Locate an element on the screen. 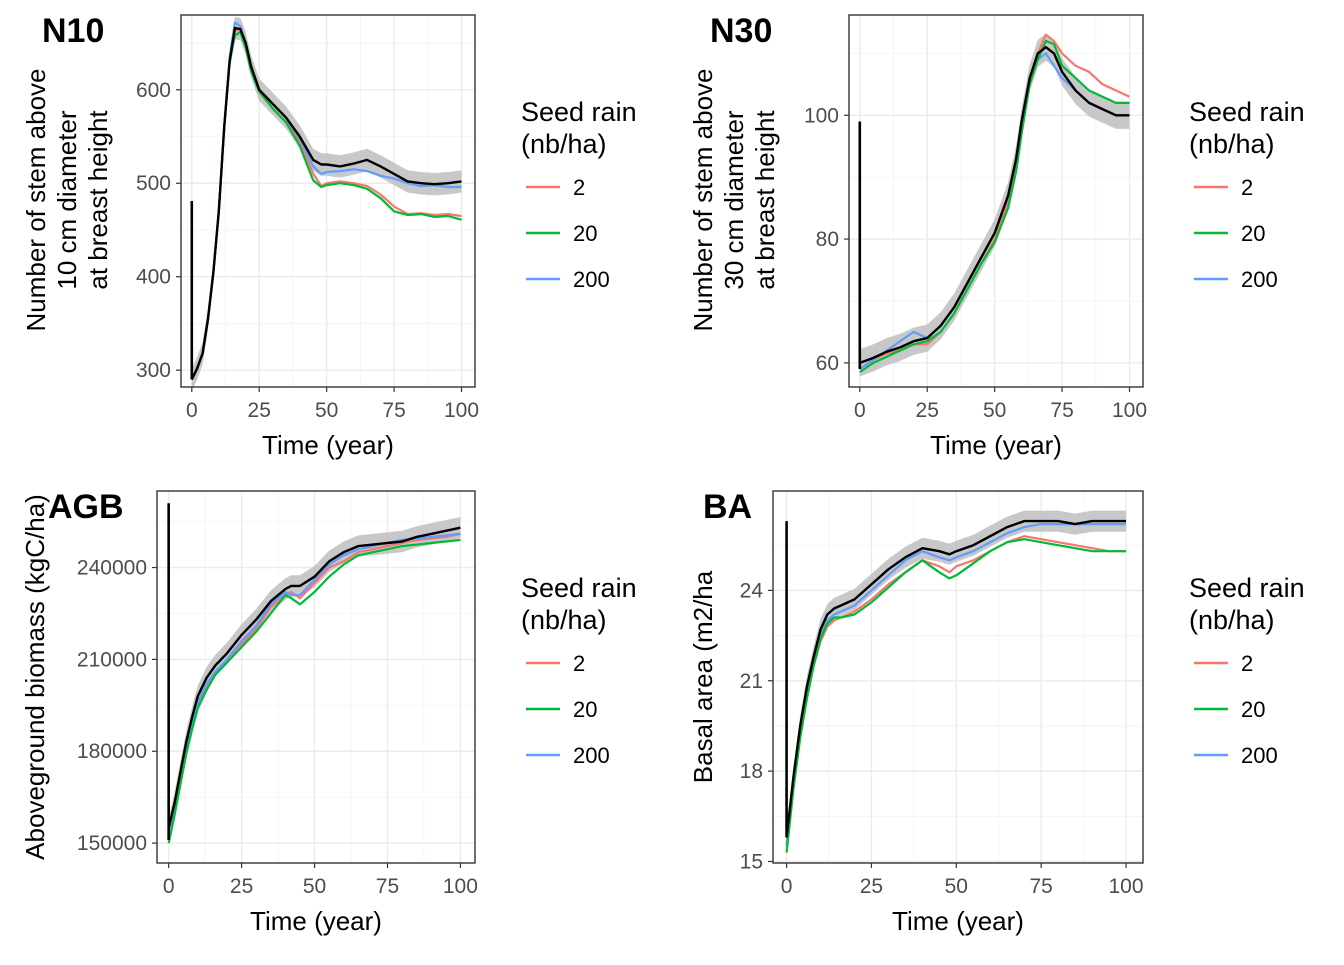  y-tick-label: 60 is located at coordinates (827, 363).